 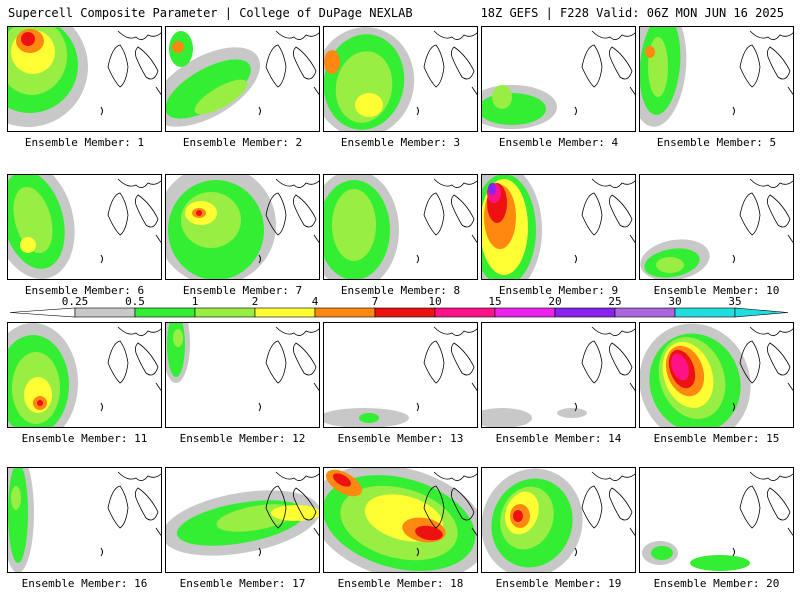 I want to click on ensemble-panel: Ensemble Member: 18, so click(x=400, y=528).